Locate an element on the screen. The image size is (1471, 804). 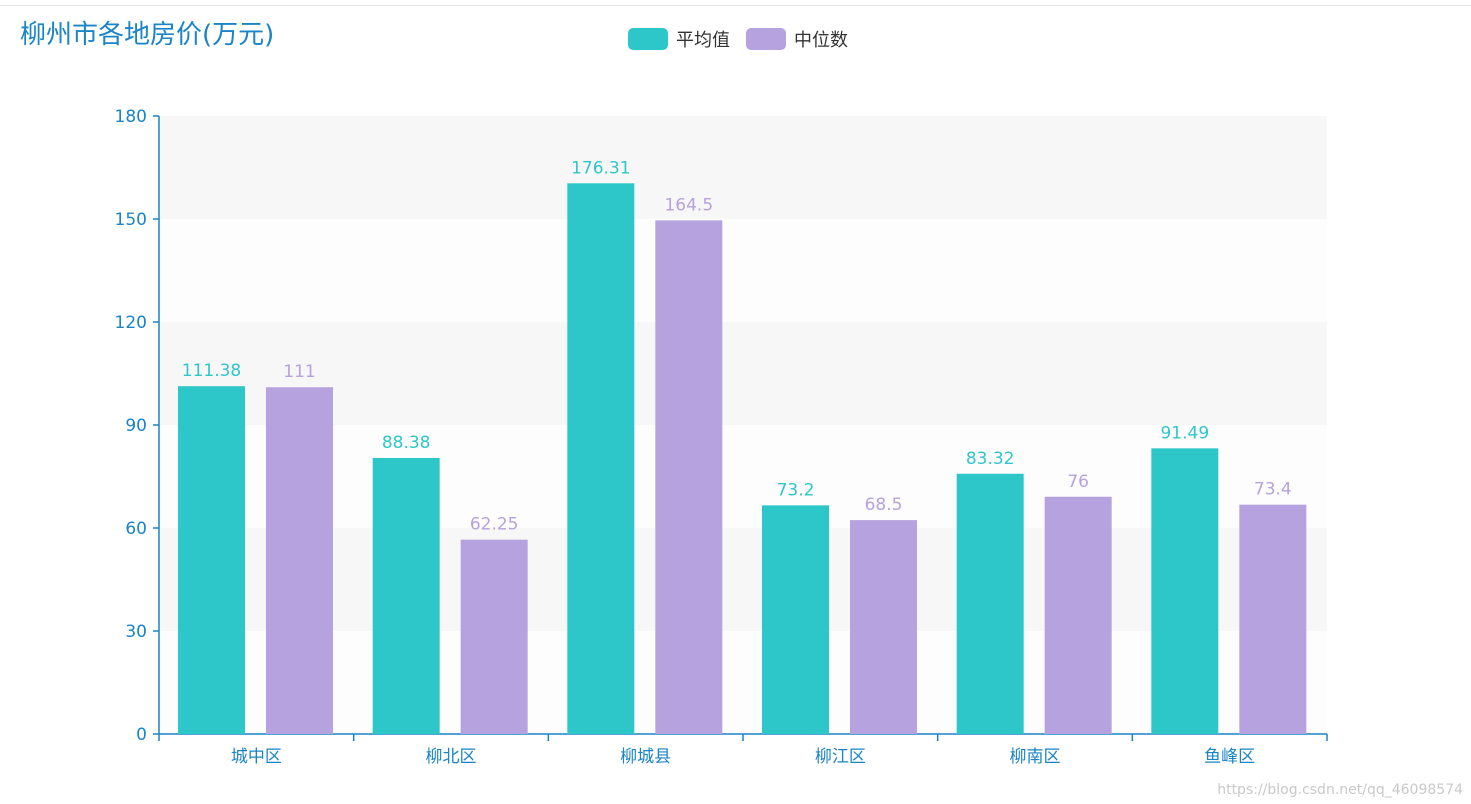
x-tick-label: 柳江区 is located at coordinates (840, 757).